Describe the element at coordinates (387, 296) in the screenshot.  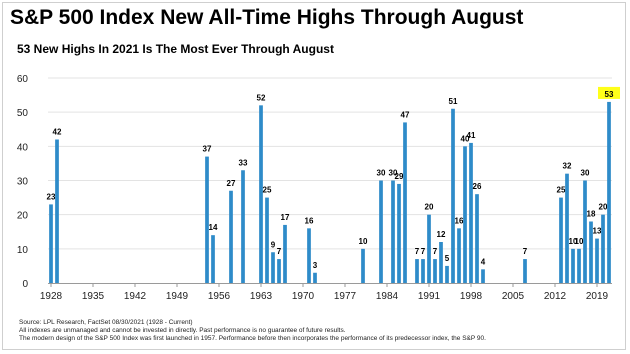
I see `x-tick-label: 1984` at that location.